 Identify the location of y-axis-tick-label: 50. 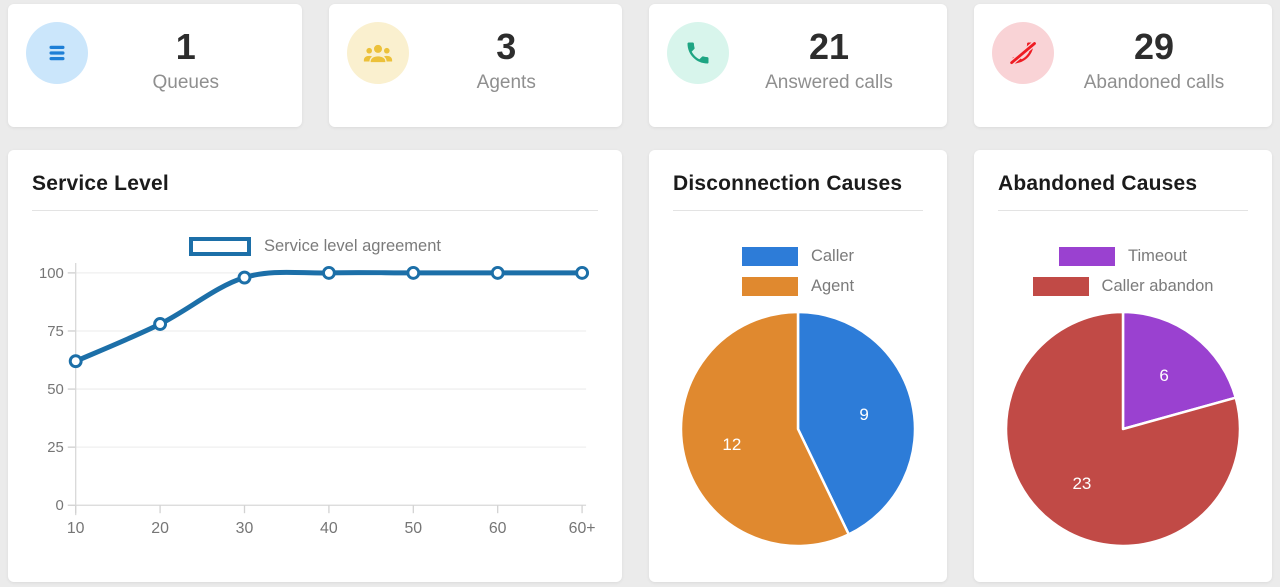
(55, 390).